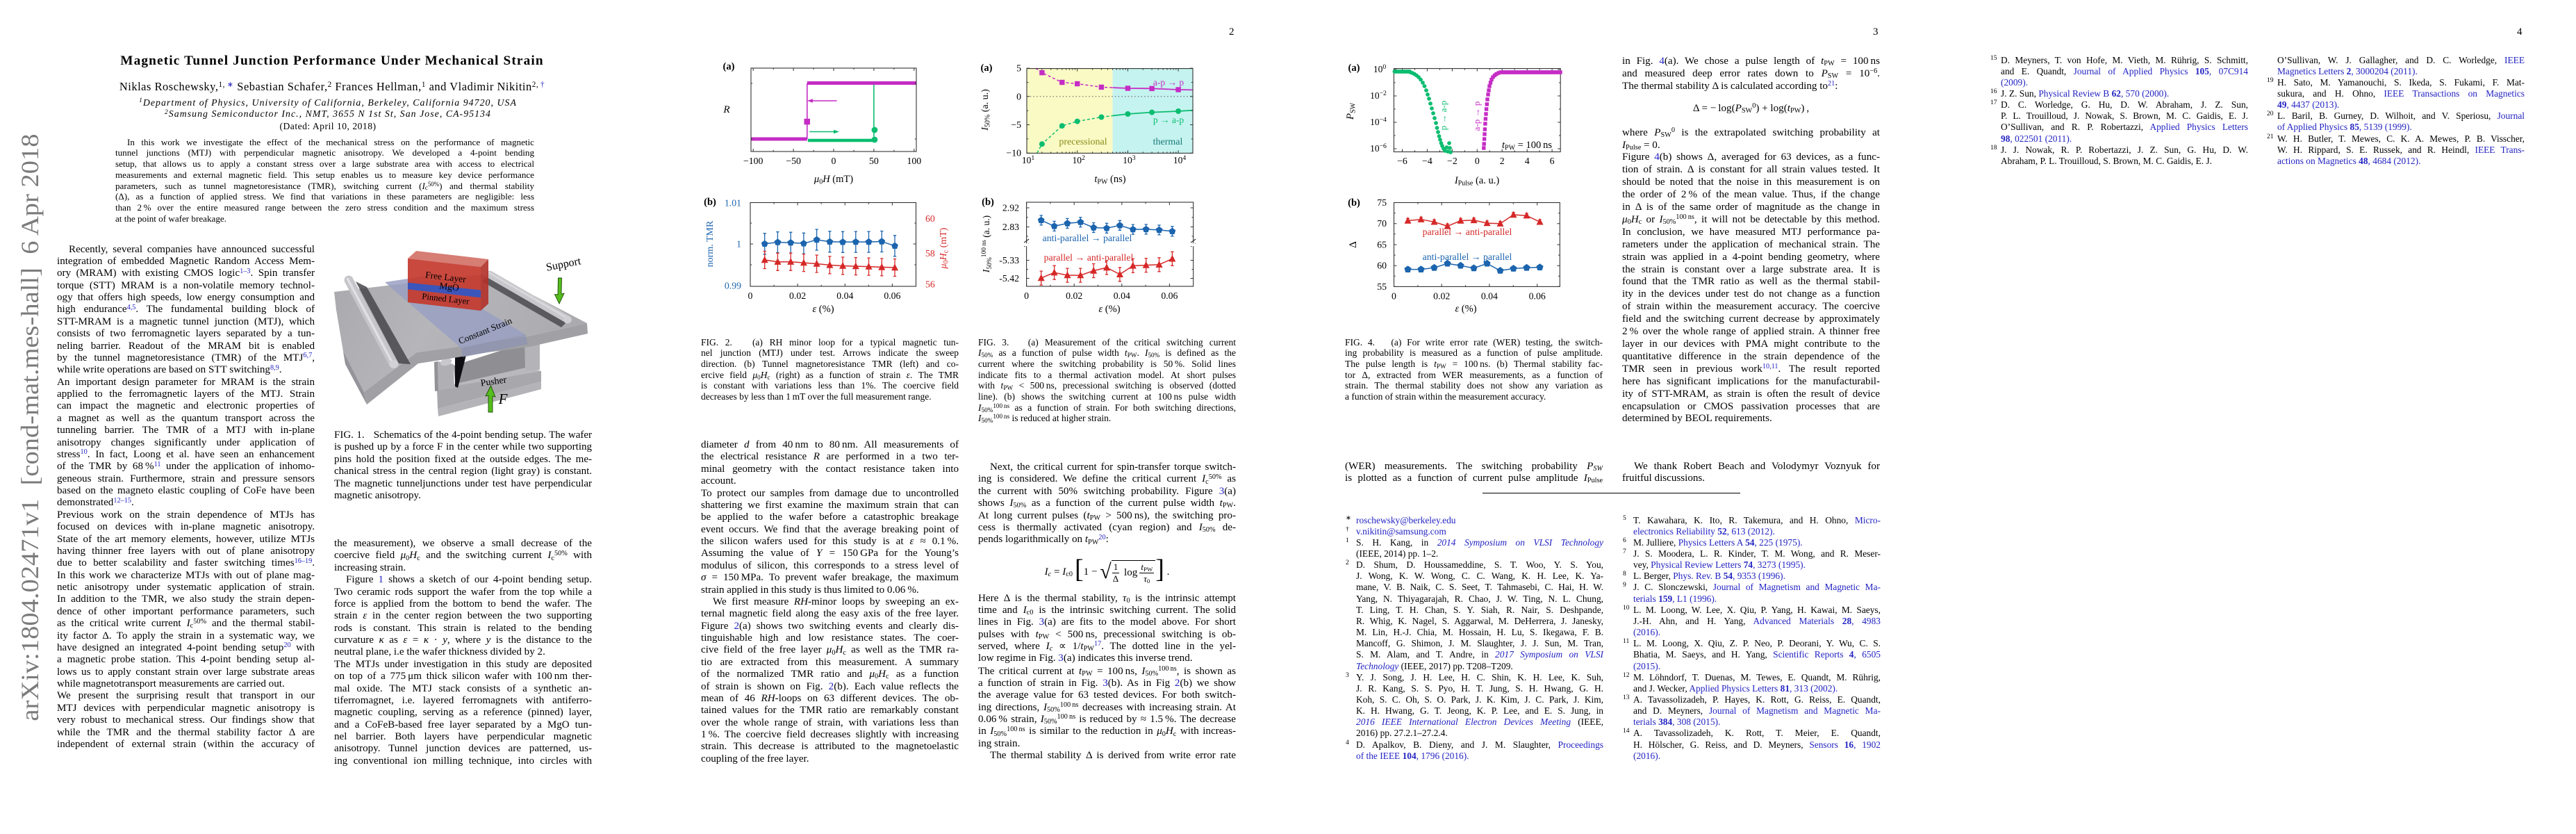 Image resolution: width=2576 pixels, height=834 pixels. Describe the element at coordinates (1168, 142) in the screenshot. I see `svg-text: thermal` at that location.